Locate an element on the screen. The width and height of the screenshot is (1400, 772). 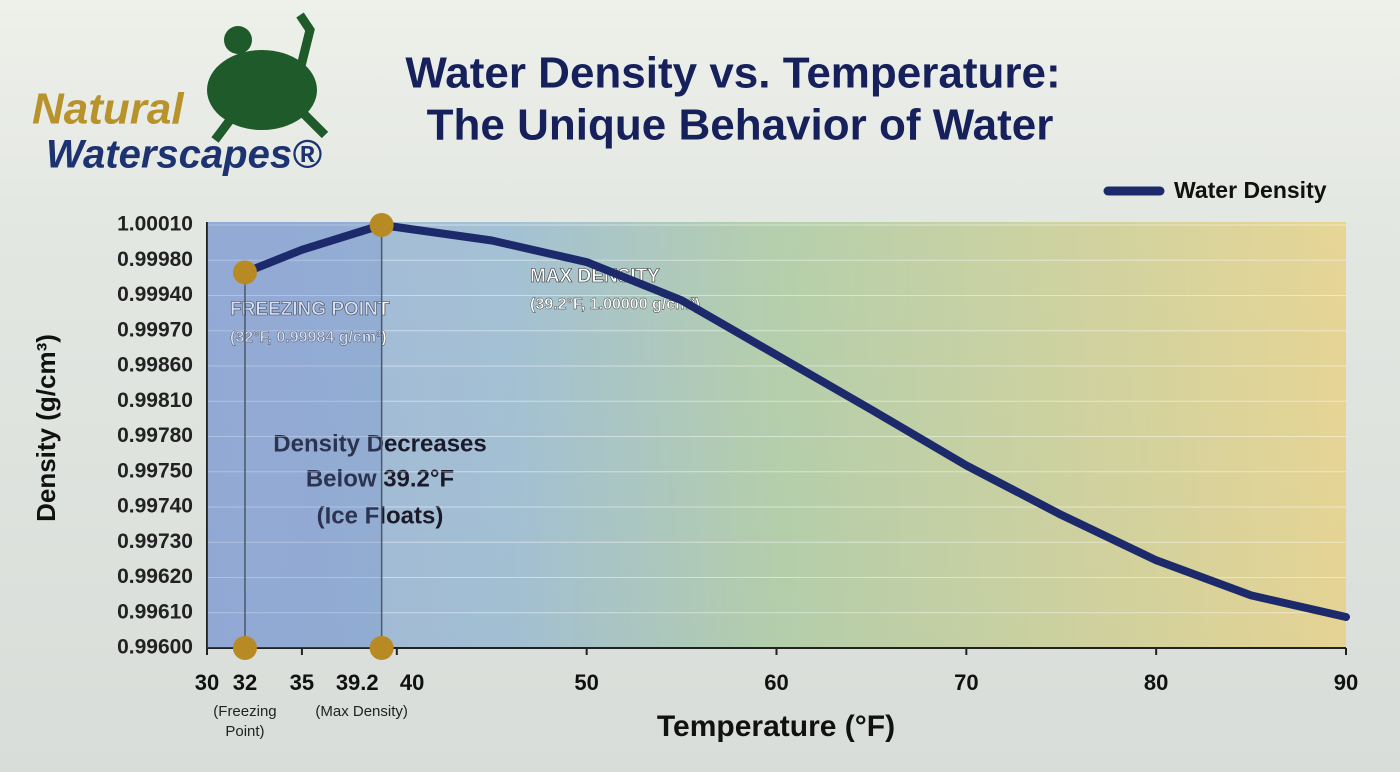
x-tick-label: 35 is located at coordinates (302, 682).